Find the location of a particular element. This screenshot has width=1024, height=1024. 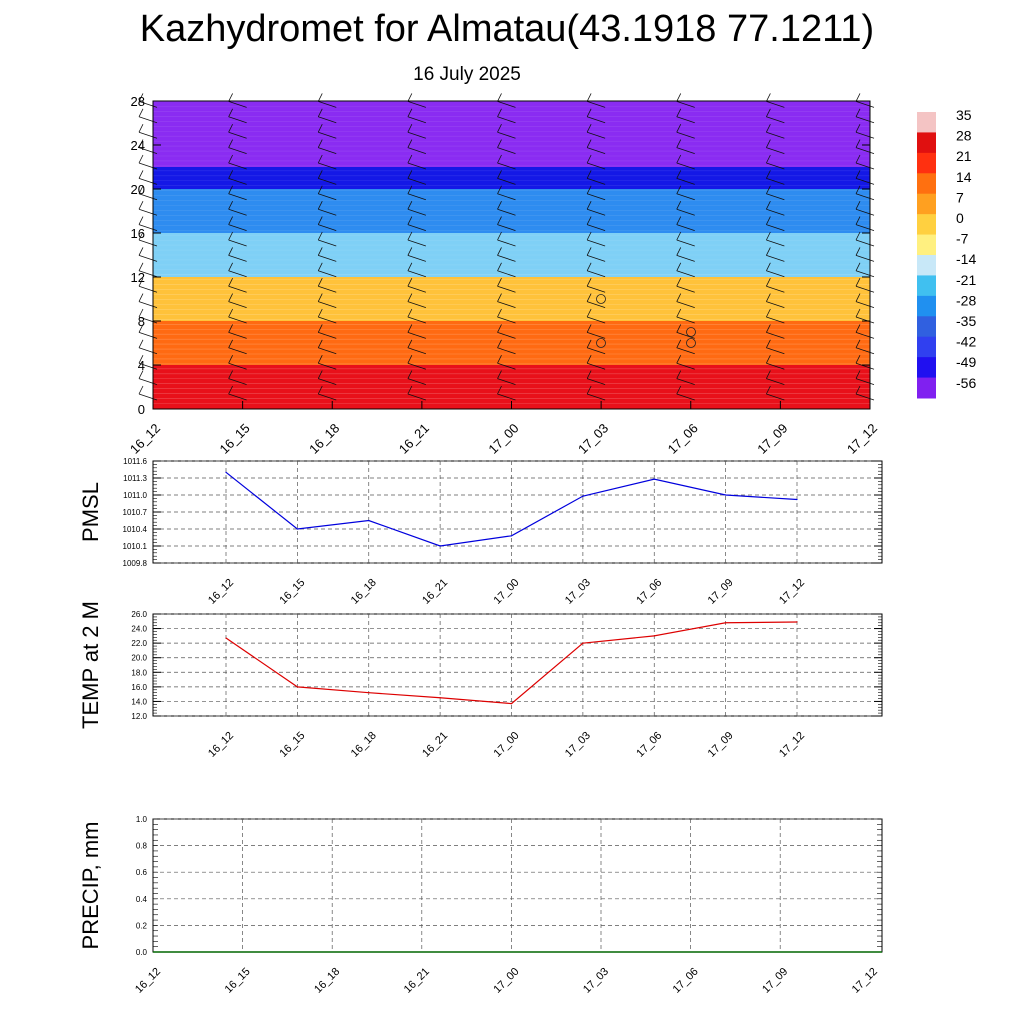

y-tick-label: 0.8 is located at coordinates (142, 846).